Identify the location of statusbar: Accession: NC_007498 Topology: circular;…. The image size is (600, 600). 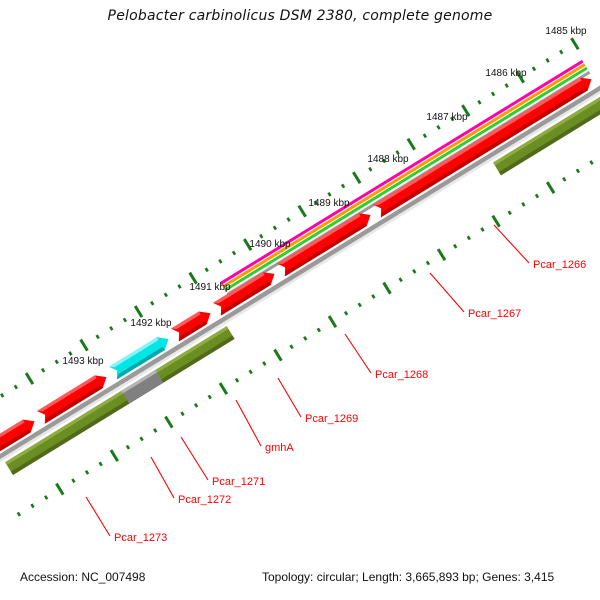
(300, 585).